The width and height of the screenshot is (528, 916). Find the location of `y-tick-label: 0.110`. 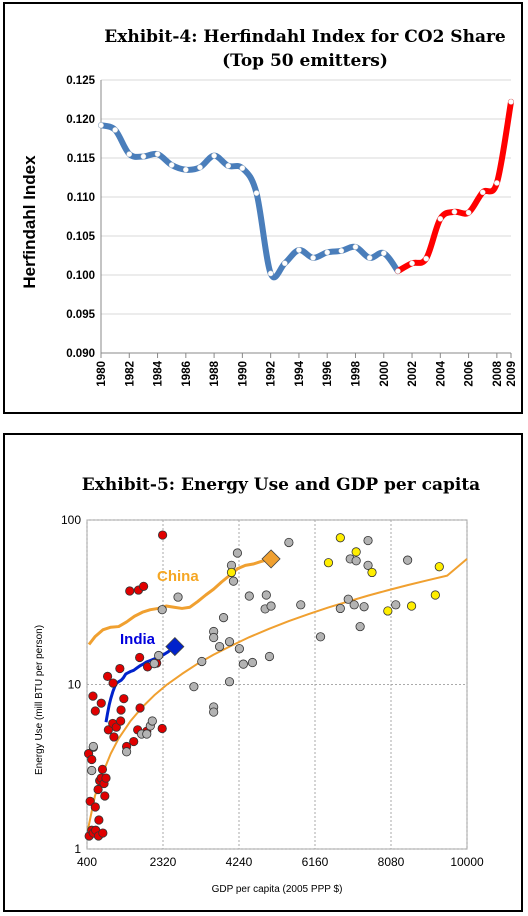

y-tick-label: 0.110 is located at coordinates (81, 198).